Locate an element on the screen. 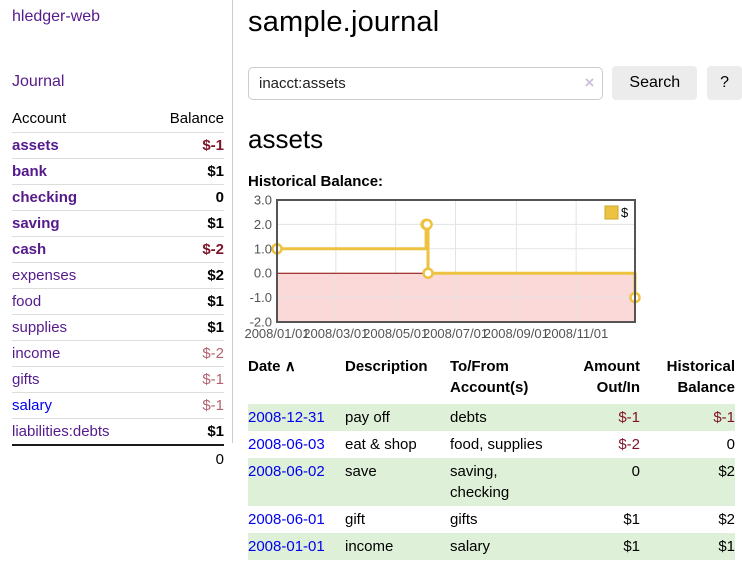 Image resolution: width=742 pixels, height=582 pixels. register-date-cell: 2008-12-31 is located at coordinates (296, 417).